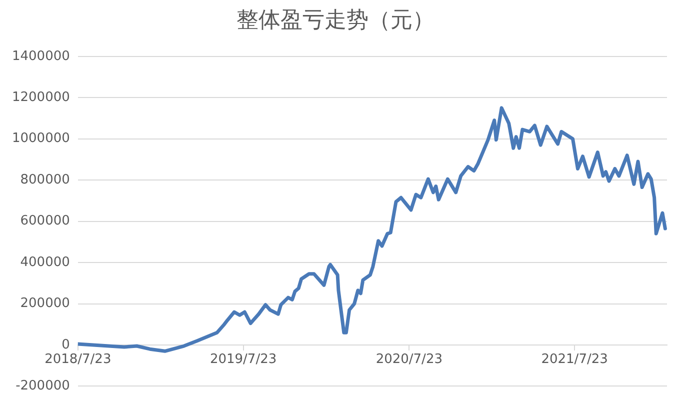  What do you see at coordinates (574, 360) in the screenshot?
I see `x-tick-label: 2021/7/23` at bounding box center [574, 360].